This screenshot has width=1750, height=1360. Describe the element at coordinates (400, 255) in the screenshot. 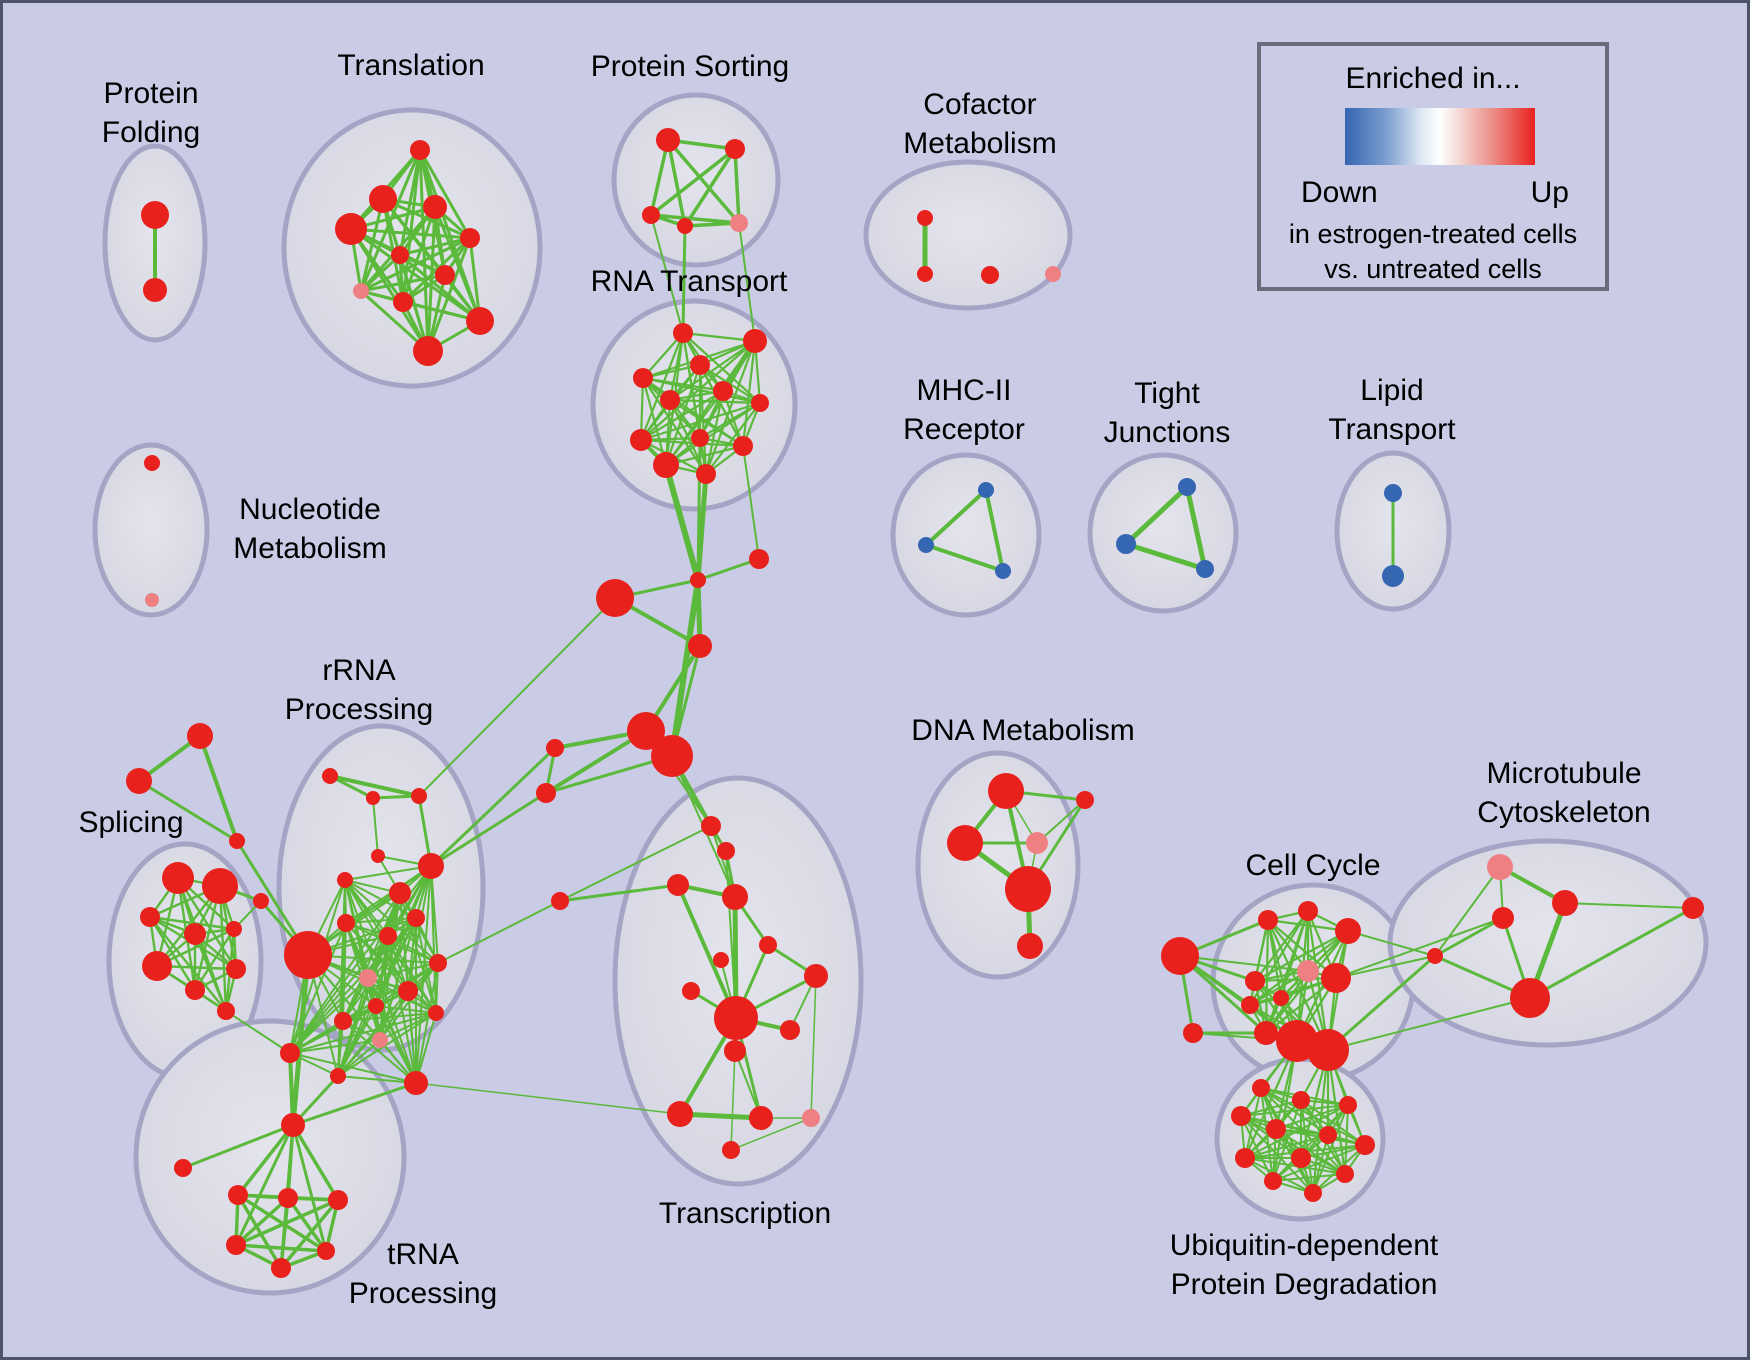

I see `node-TR6` at that location.